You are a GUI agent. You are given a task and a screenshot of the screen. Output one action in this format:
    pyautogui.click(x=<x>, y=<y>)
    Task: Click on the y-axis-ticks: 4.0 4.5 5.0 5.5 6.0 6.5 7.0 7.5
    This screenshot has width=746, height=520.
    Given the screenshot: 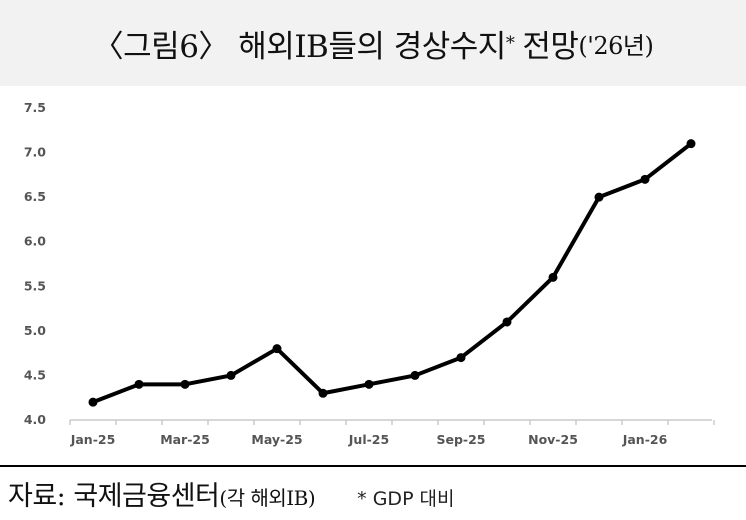 What is the action you would take?
    pyautogui.click(x=35, y=263)
    